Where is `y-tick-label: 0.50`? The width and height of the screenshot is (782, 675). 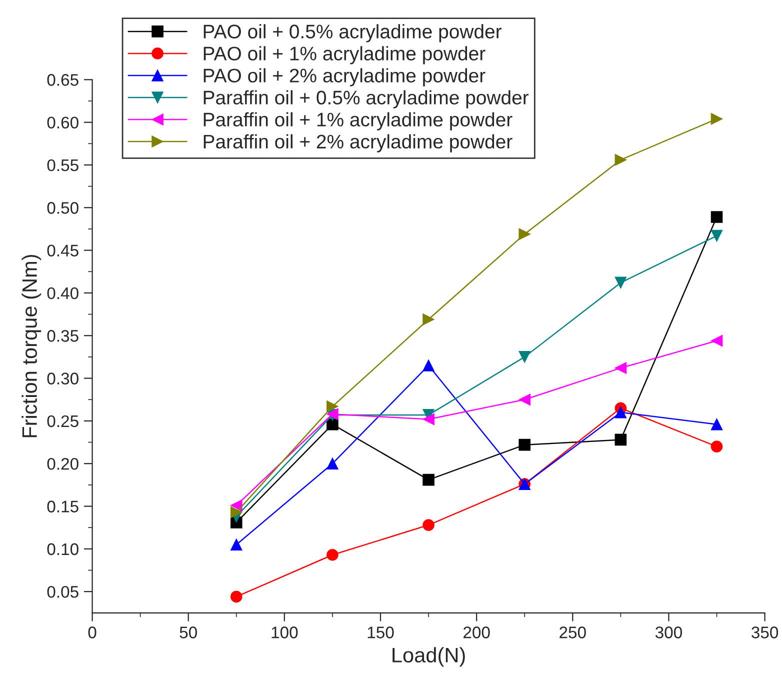 y-tick-label: 0.50 is located at coordinates (62, 208).